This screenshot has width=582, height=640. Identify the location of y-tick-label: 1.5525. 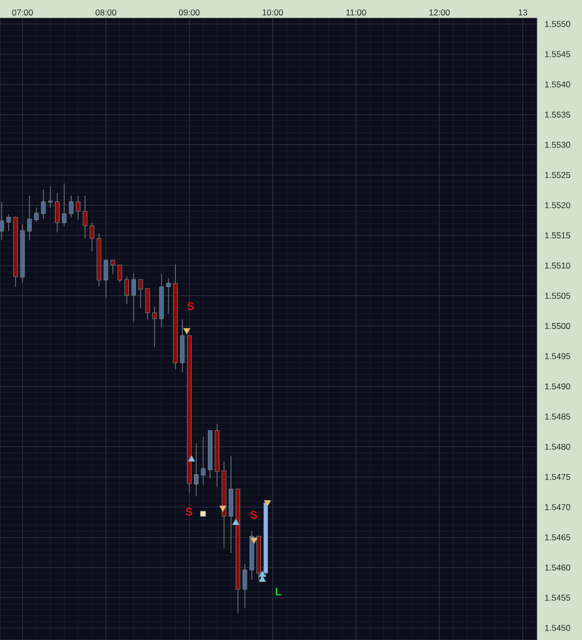
(557, 175).